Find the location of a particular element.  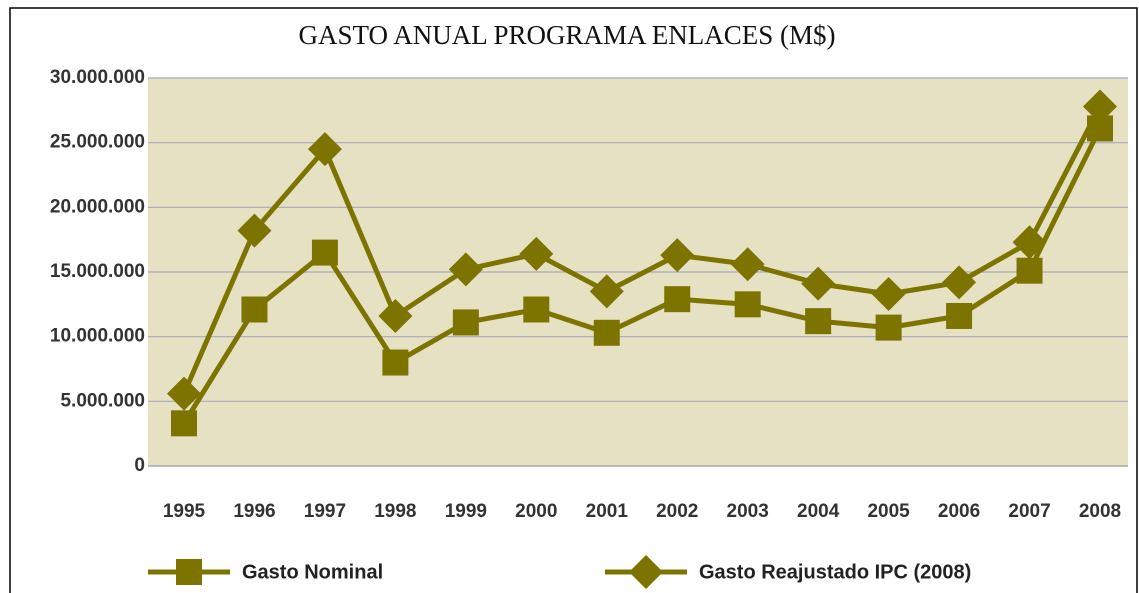

x-tick-label: 1997 is located at coordinates (325, 511).